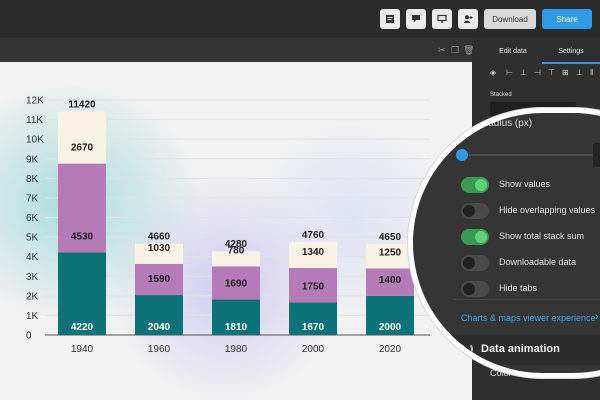  What do you see at coordinates (35, 140) in the screenshot?
I see `y-tick-label: 10K` at bounding box center [35, 140].